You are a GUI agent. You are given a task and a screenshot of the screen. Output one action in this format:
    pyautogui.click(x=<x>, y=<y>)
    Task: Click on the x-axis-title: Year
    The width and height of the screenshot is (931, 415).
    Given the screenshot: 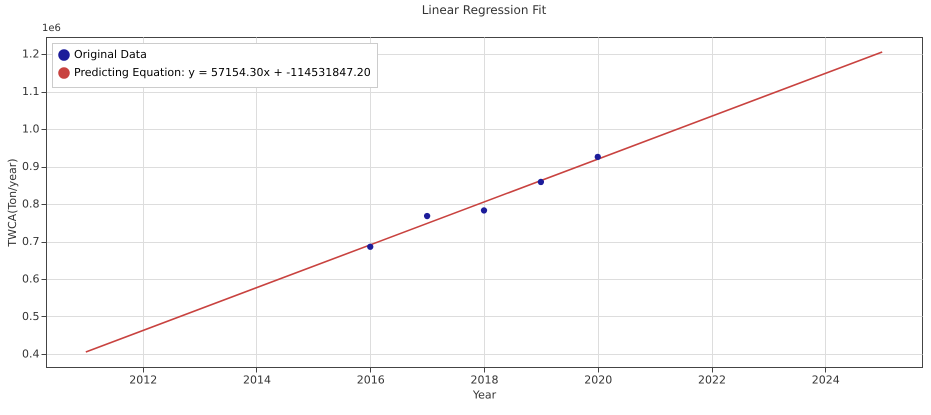 What is the action you would take?
    pyautogui.click(x=484, y=395)
    